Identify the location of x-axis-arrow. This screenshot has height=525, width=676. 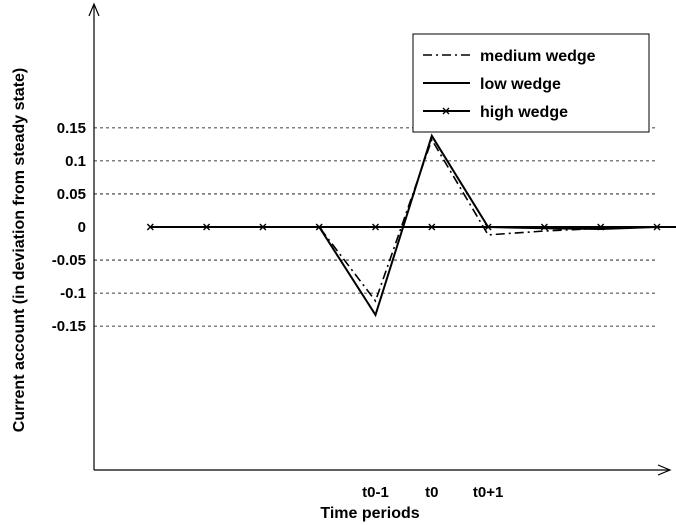
(664, 470).